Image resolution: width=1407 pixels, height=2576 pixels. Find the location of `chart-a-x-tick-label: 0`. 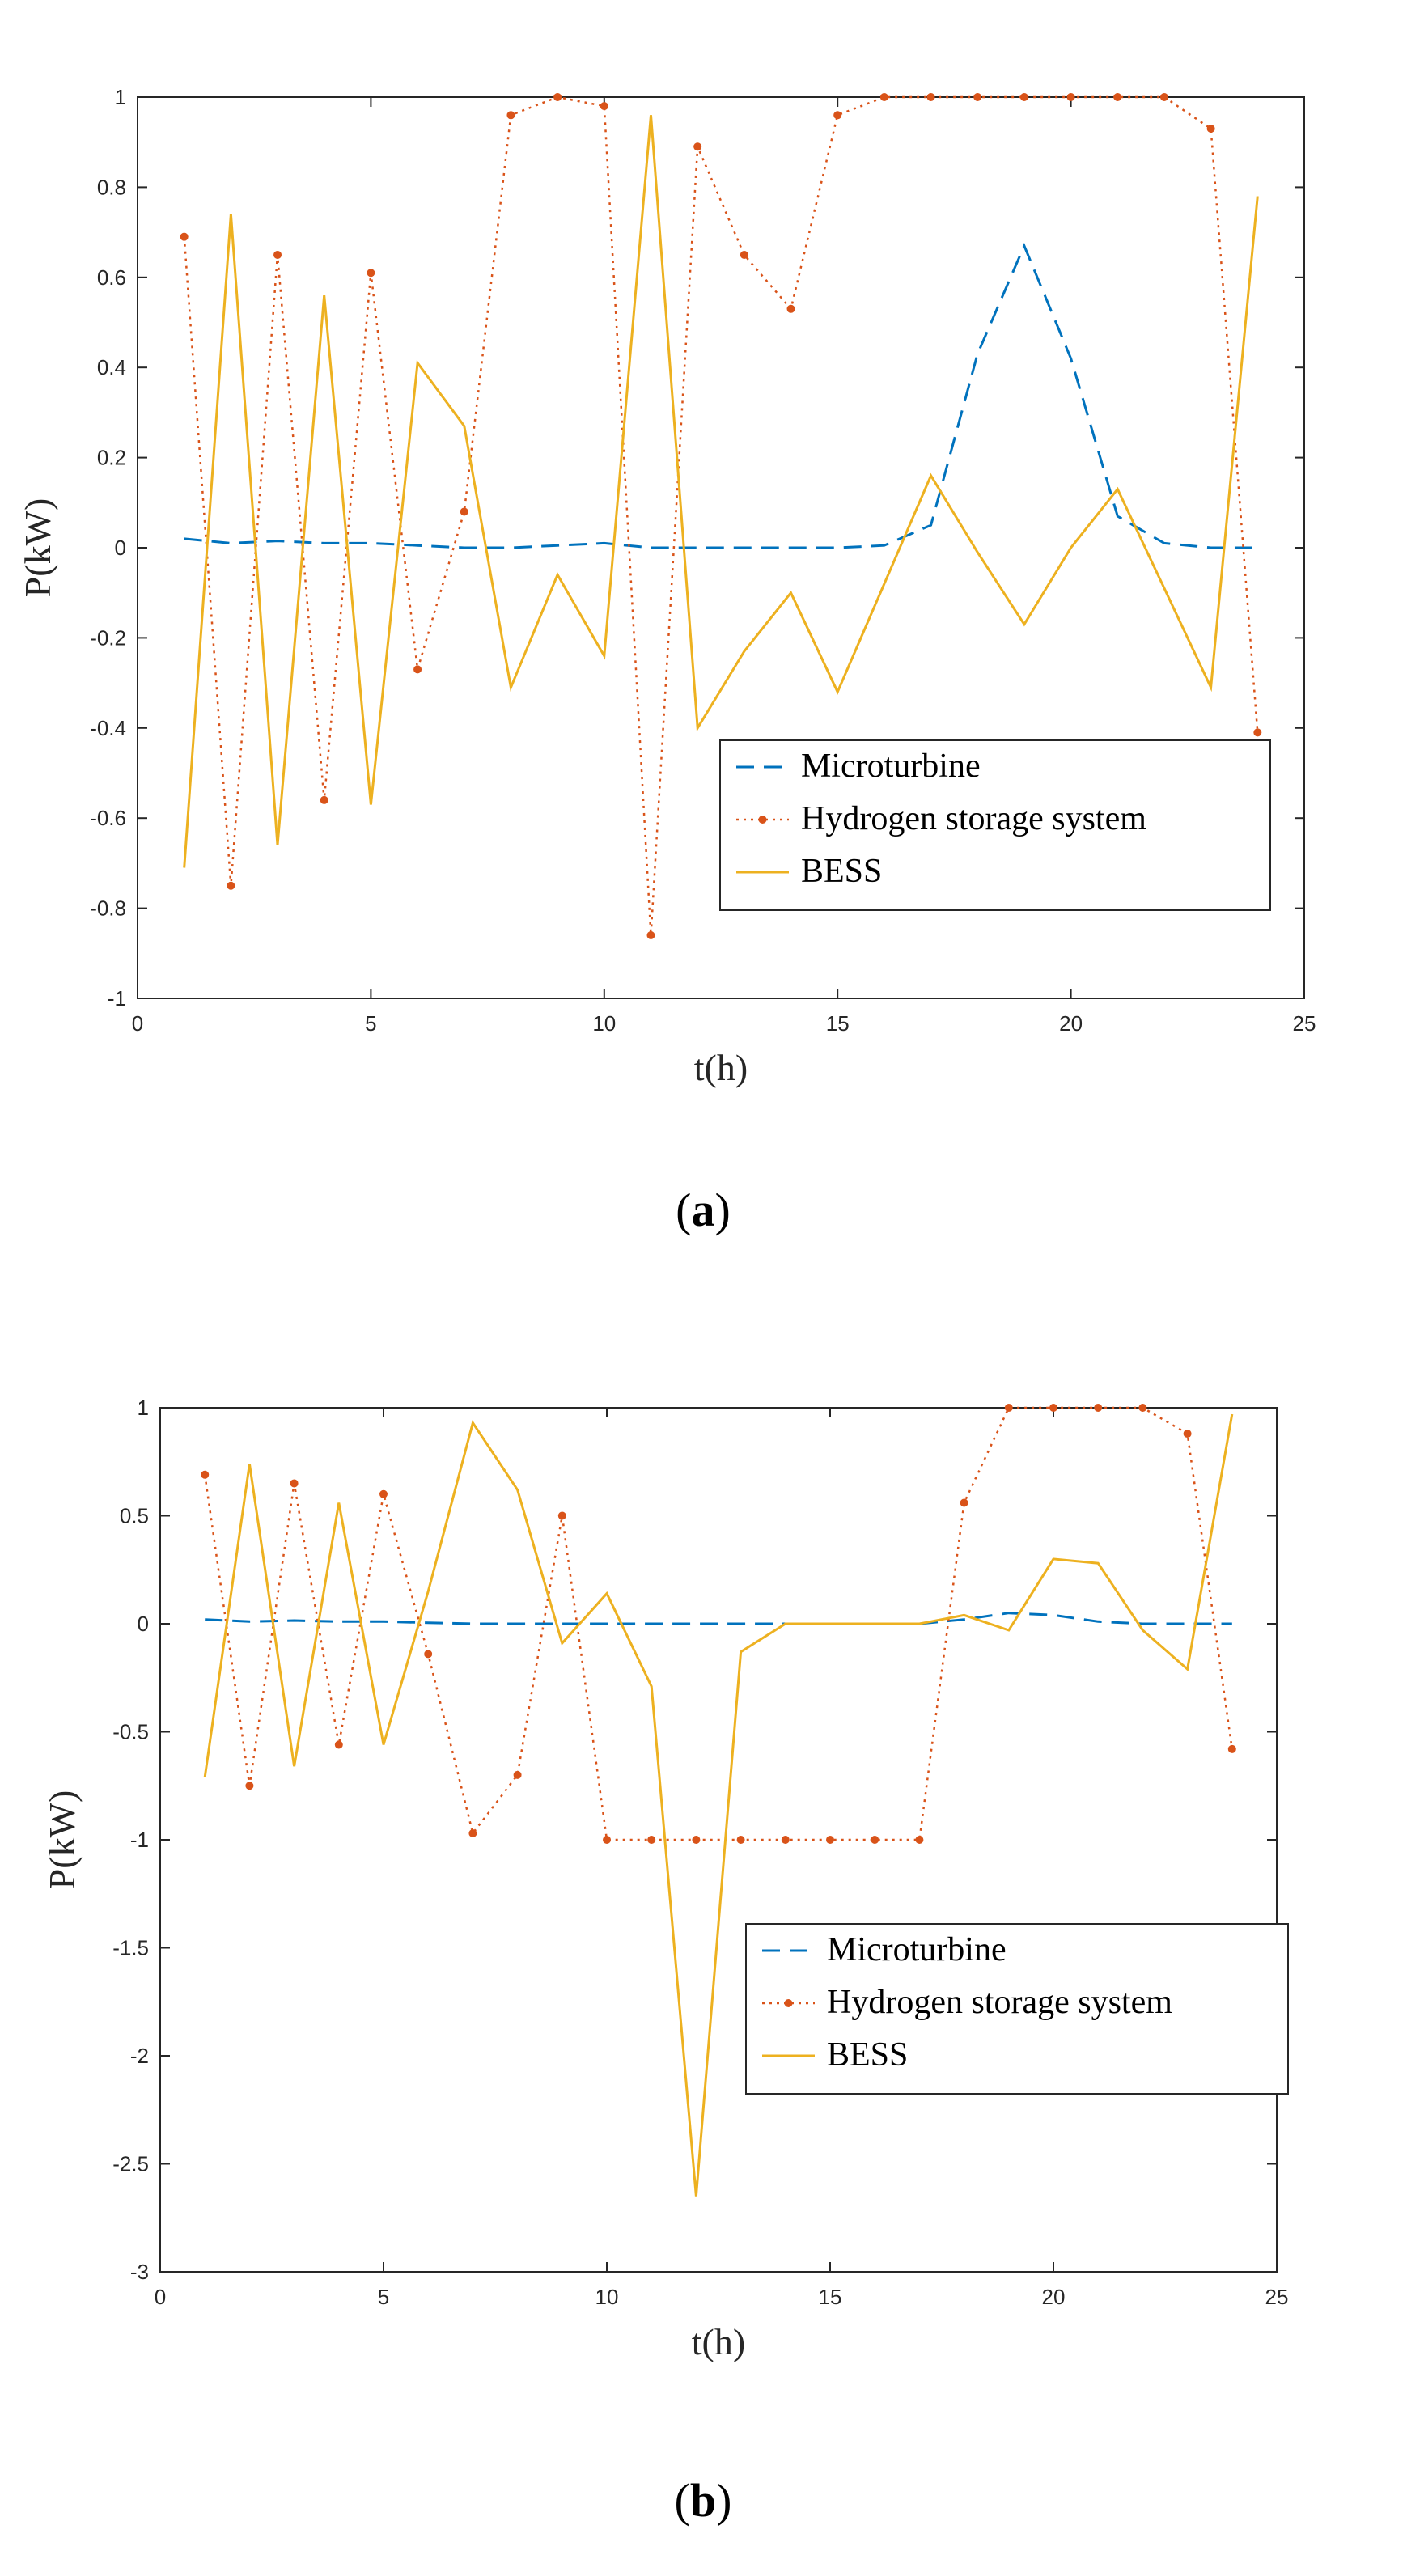

chart-a-x-tick-label: 0 is located at coordinates (137, 1023).